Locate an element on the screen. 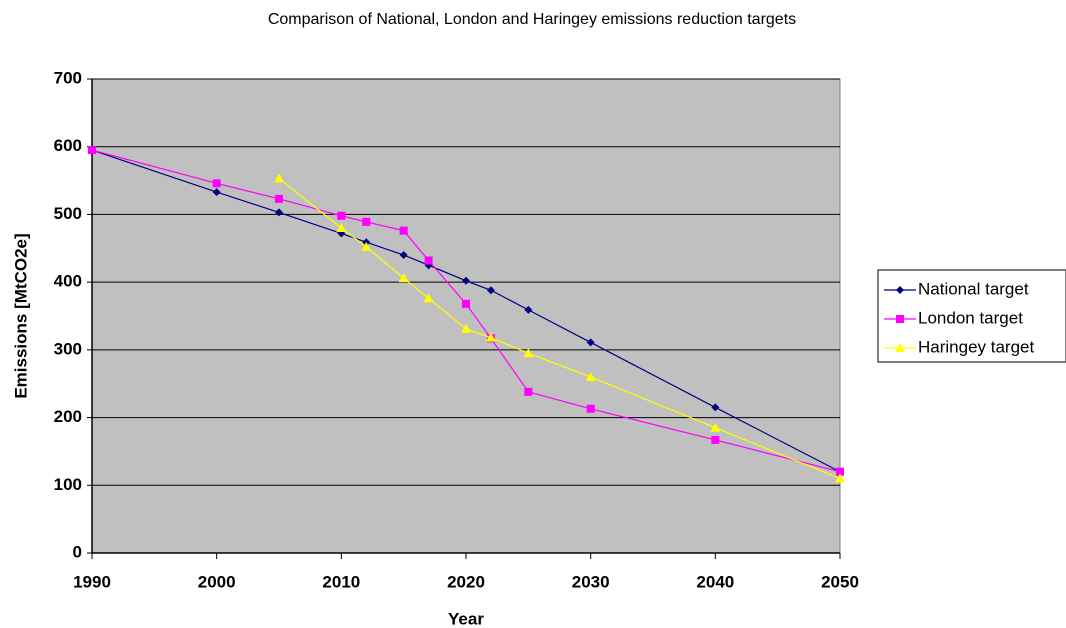 The image size is (1066, 628). x-tick-label: 2040 is located at coordinates (715, 581).